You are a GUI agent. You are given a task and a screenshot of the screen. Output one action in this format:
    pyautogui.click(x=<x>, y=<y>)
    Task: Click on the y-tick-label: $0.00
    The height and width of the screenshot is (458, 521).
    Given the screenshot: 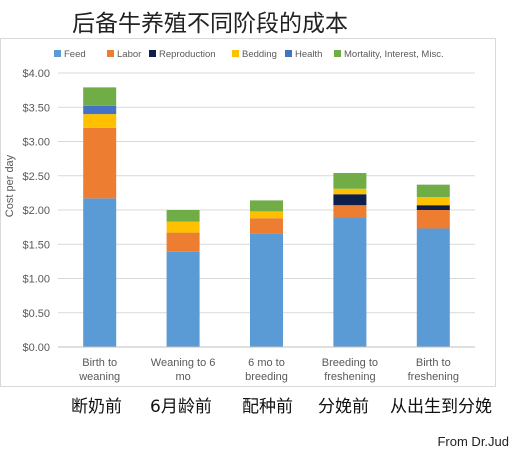 What is the action you would take?
    pyautogui.click(x=36, y=348)
    